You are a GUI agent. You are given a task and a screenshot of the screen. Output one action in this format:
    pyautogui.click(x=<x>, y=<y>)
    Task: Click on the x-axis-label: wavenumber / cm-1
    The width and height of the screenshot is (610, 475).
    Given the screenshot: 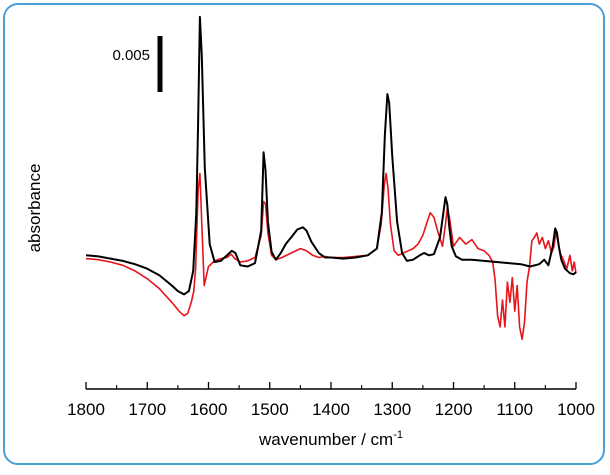 What is the action you would take?
    pyautogui.click(x=330, y=439)
    